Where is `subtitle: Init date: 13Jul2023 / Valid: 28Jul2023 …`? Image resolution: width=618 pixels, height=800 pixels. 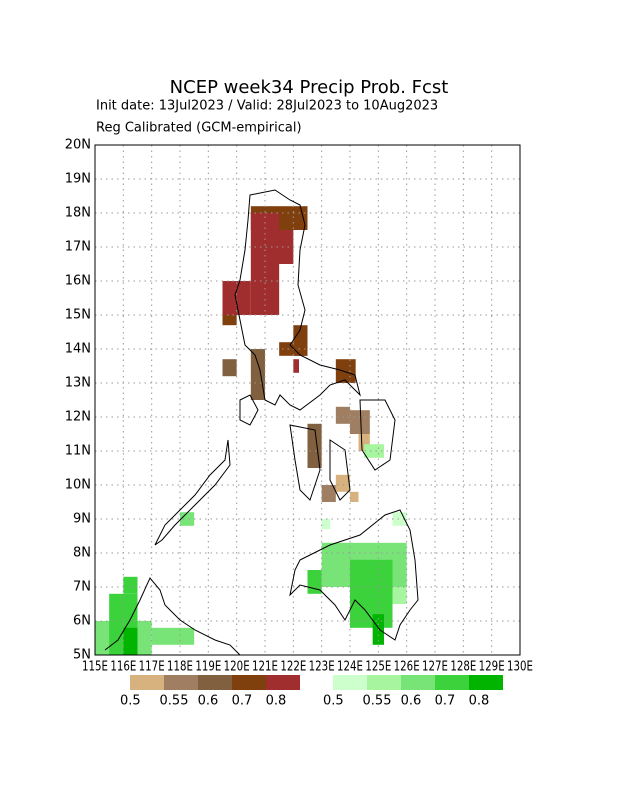
subtitle: Init date: 13Jul2023 / Valid: 28Jul2023 … is located at coordinates (267, 106).